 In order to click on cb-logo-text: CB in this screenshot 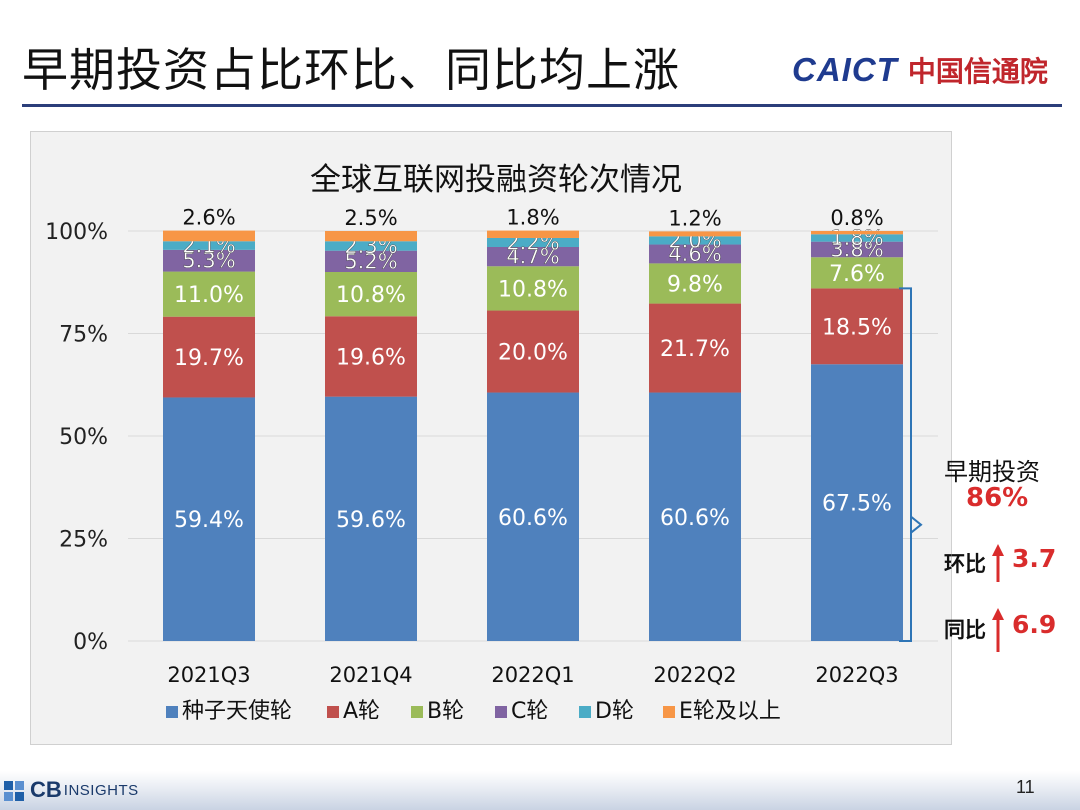, I will do `click(46, 789)`.